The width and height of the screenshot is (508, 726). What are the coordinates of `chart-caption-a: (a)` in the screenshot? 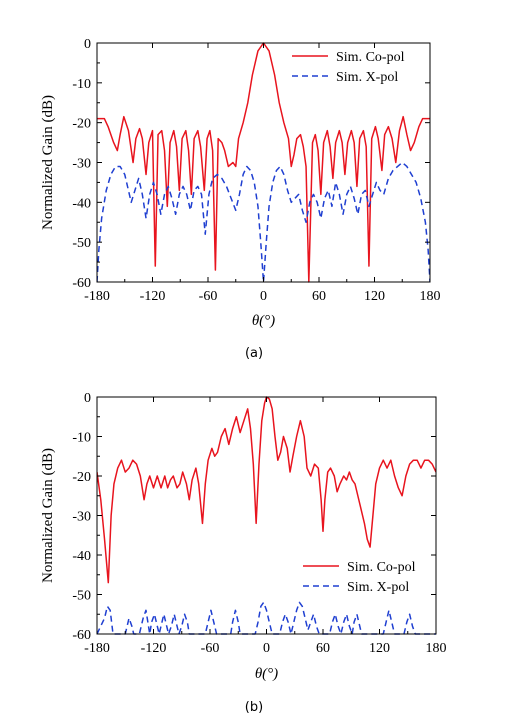 It's located at (254, 353).